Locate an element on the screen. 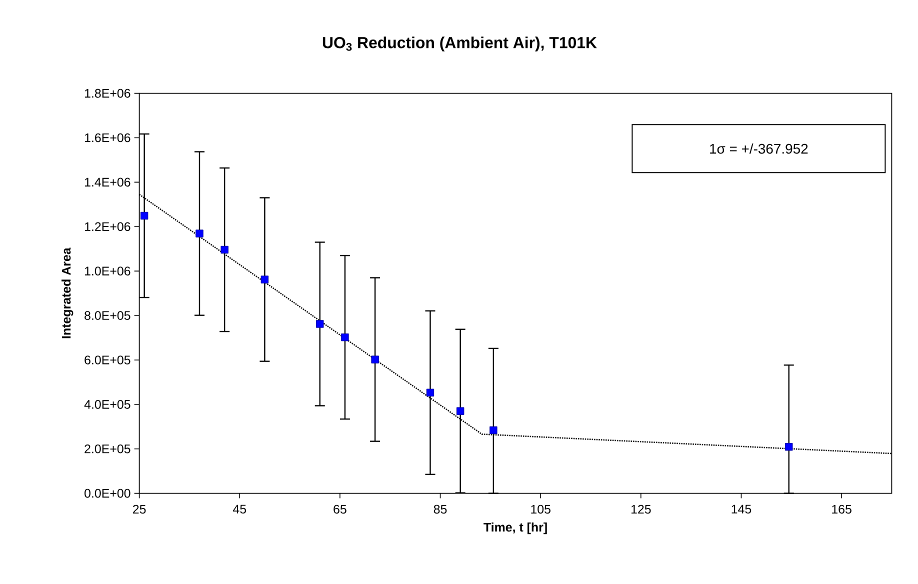 Image resolution: width=918 pixels, height=584 pixels. y-tick-label: 6.0E+05 is located at coordinates (107, 360).